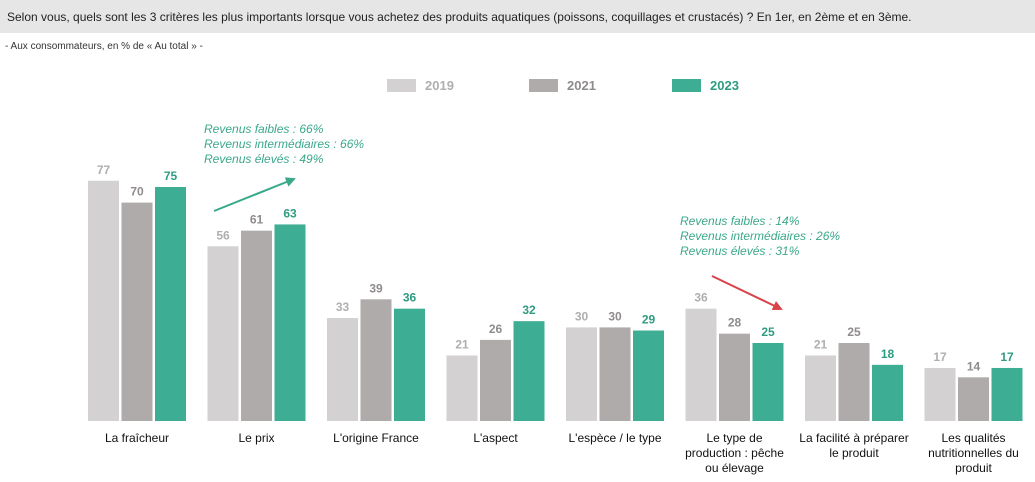 This screenshot has width=1035, height=482. Describe the element at coordinates (724, 85) in the screenshot. I see `legend-label-2023: 2023` at that location.